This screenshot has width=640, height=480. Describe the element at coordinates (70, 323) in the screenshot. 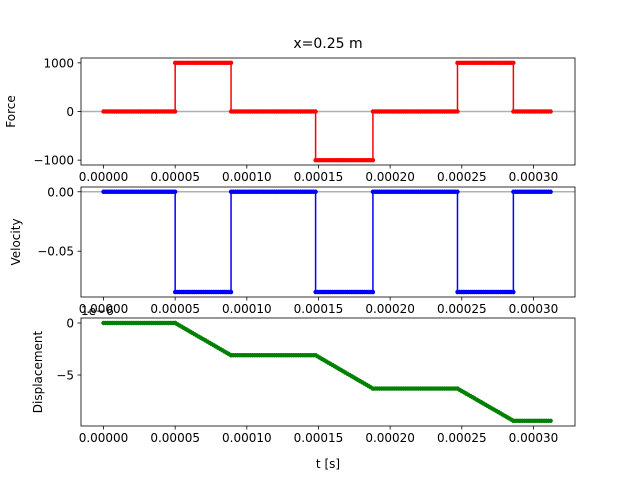

I see `displacement-y-tick-label: 0` at that location.